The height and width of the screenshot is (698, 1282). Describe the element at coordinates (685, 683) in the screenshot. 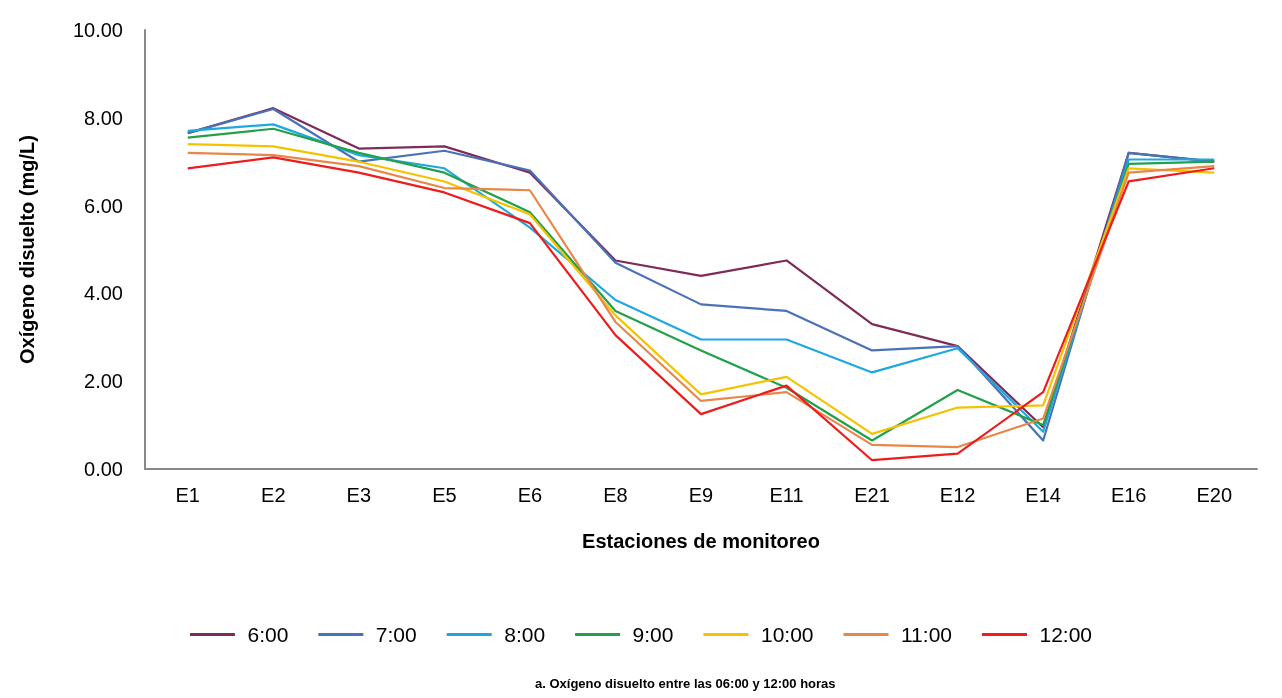

I see `text: a. Oxígeno disuelto entre las 06:00 y 12:00 horas` at that location.